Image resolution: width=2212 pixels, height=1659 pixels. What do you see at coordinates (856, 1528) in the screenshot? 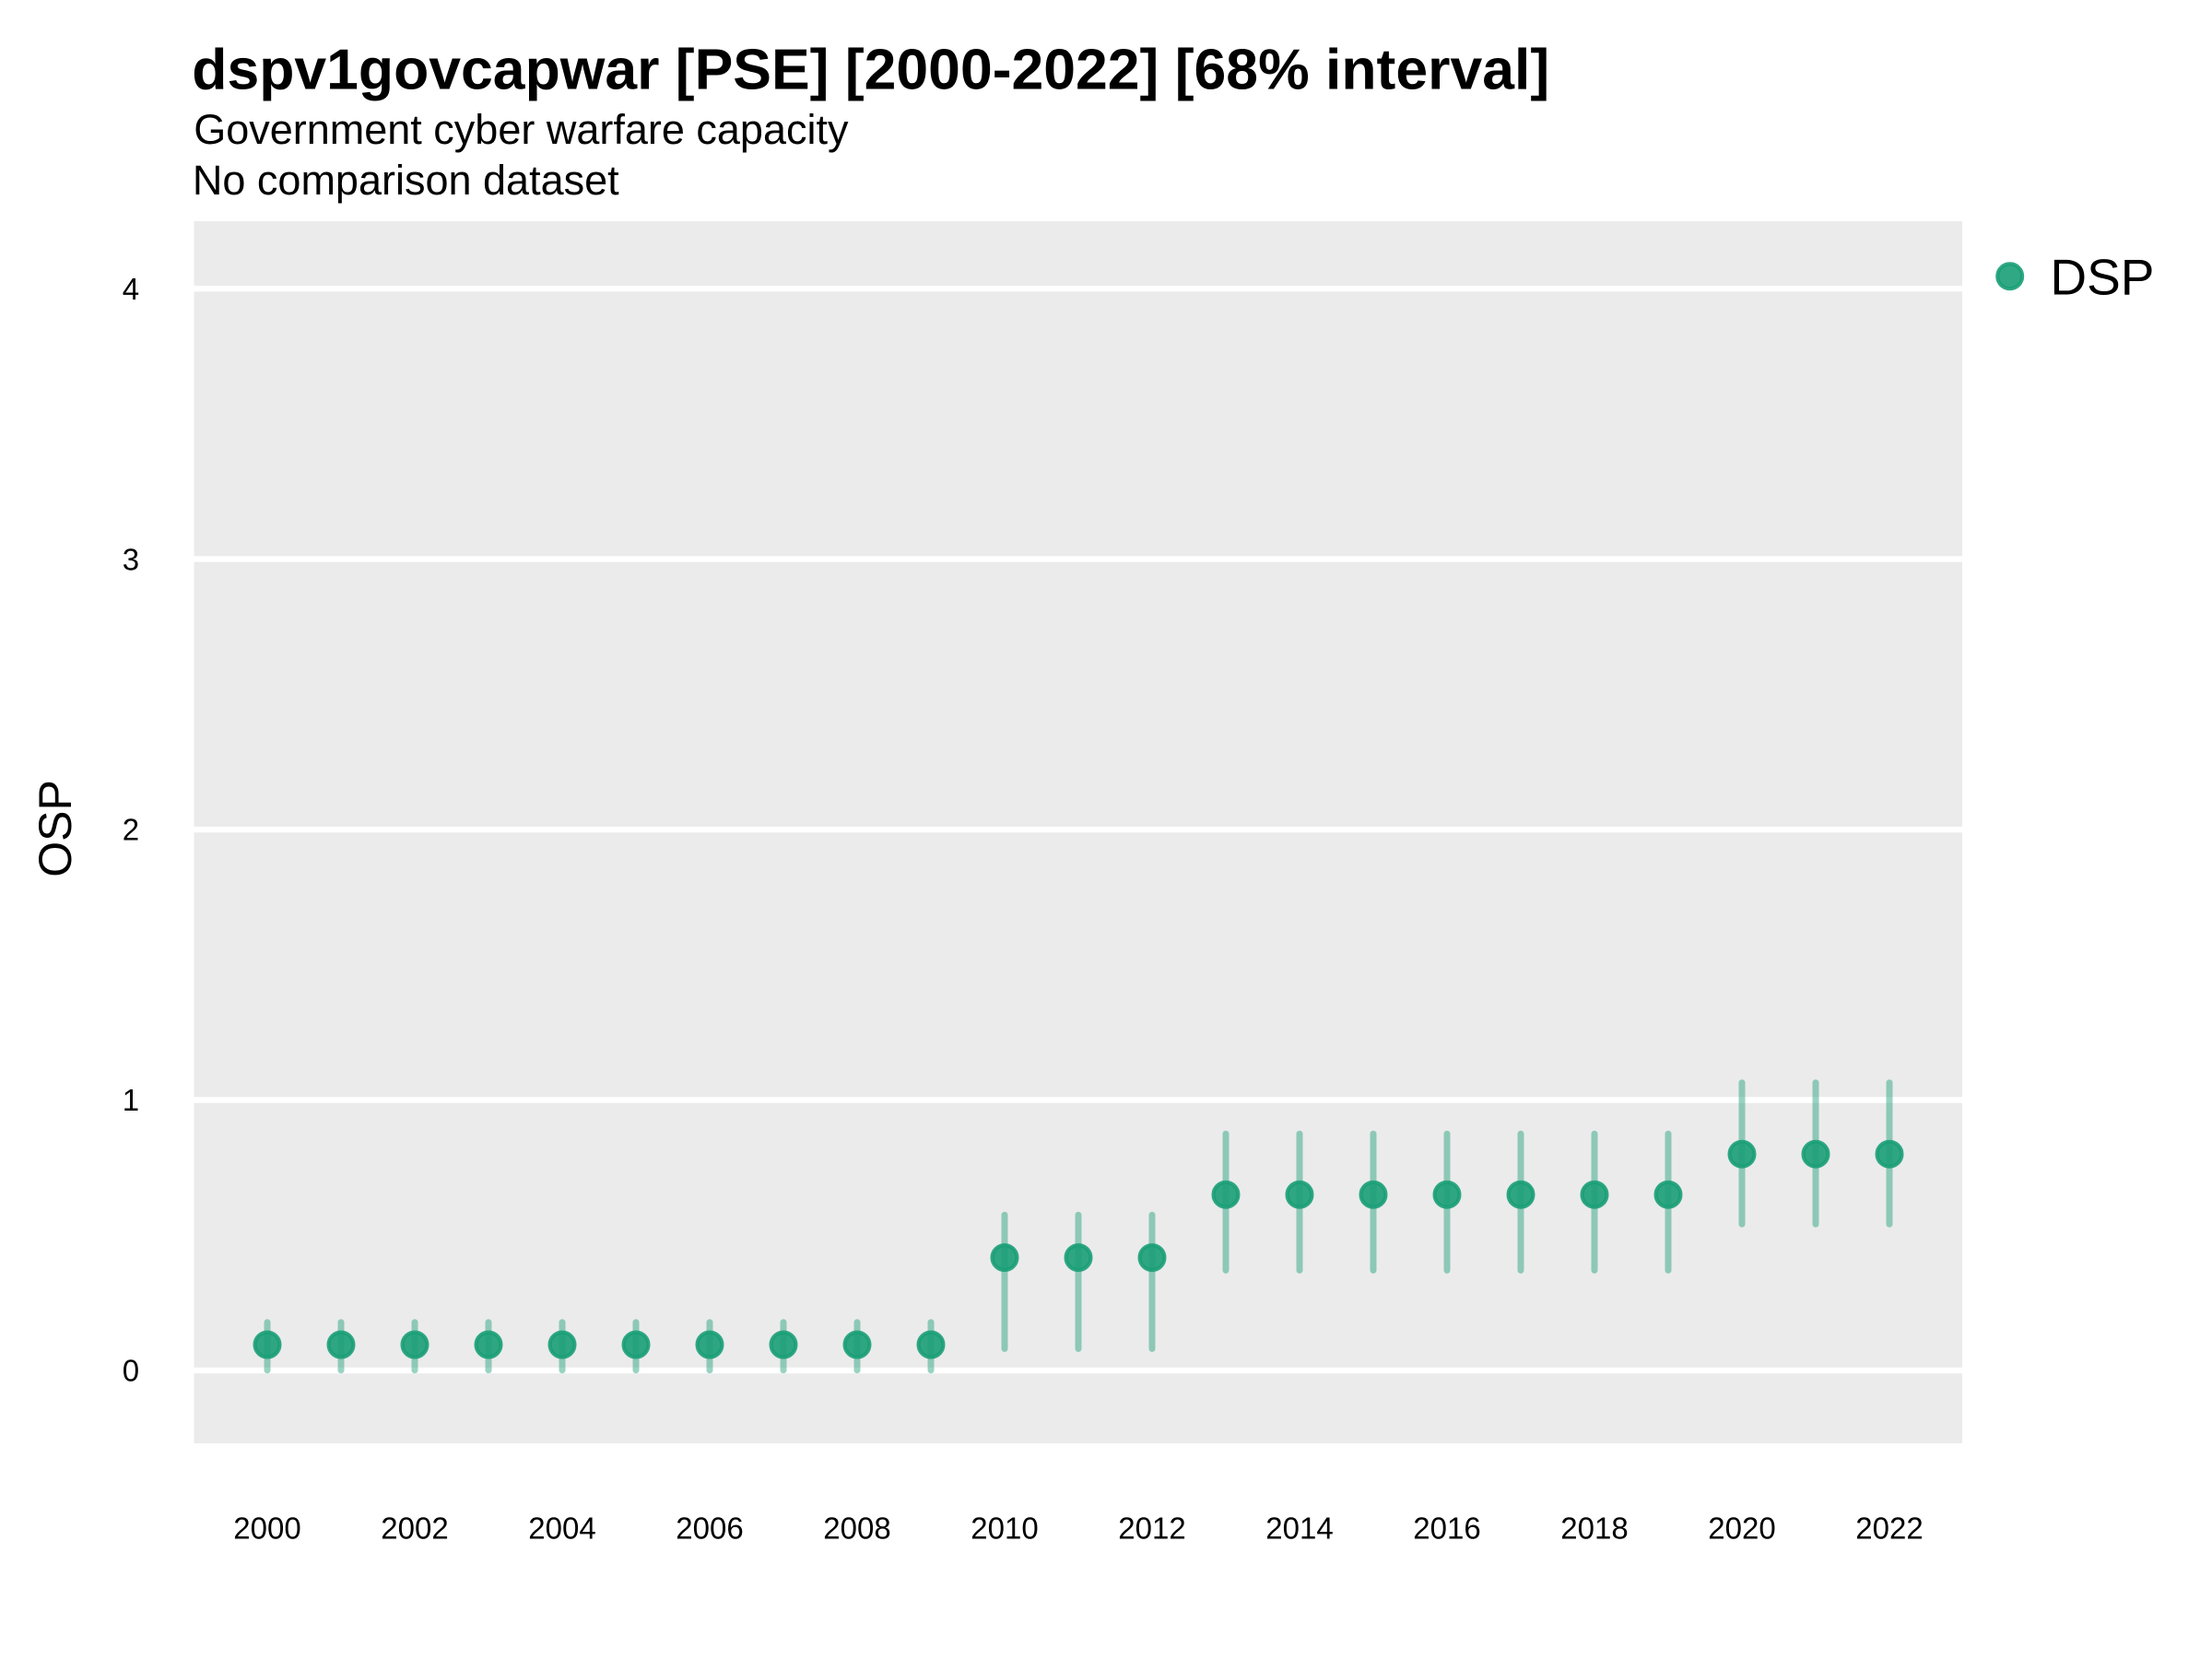
I see `svg-text: 2008` at bounding box center [856, 1528].